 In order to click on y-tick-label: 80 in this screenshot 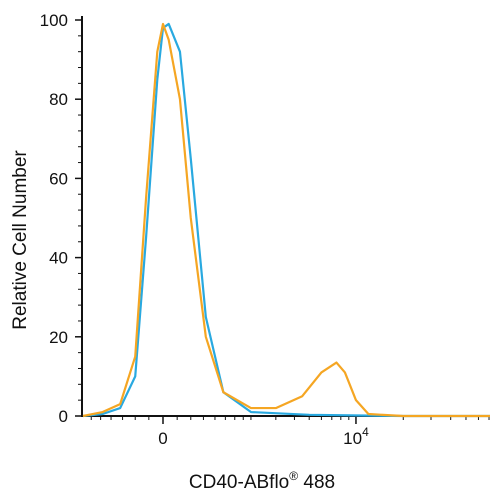, I will do `click(58, 99)`.